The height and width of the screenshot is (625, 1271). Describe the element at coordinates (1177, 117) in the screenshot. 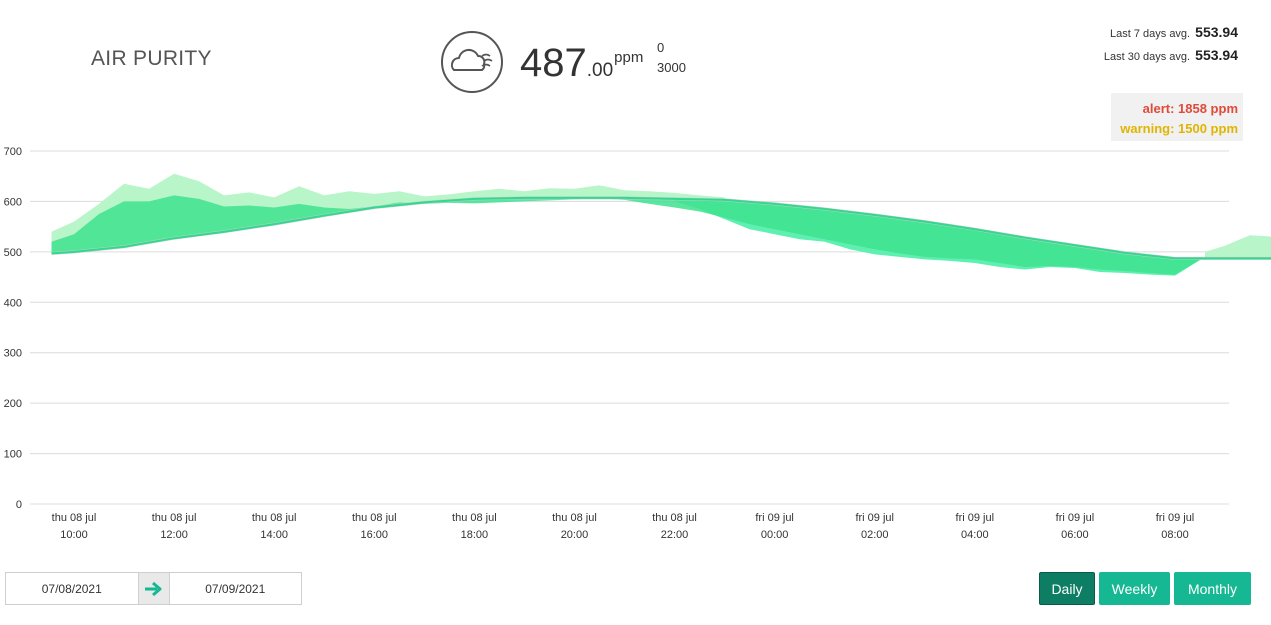

I see `threshold-box: alert: 1858 ppm warning: 1500 ppm` at that location.